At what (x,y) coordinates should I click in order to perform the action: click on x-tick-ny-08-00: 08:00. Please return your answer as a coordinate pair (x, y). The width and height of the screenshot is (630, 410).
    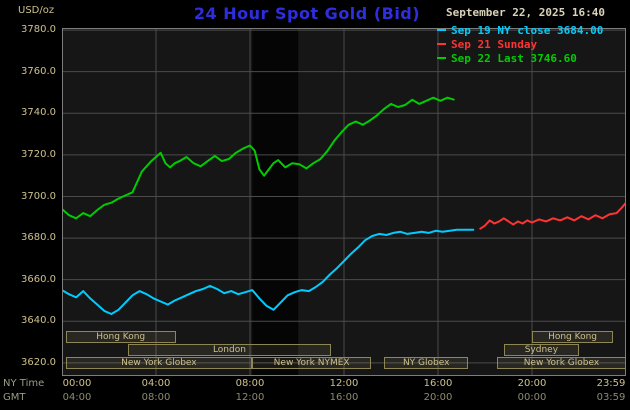
    Looking at the image, I should click on (250, 383).